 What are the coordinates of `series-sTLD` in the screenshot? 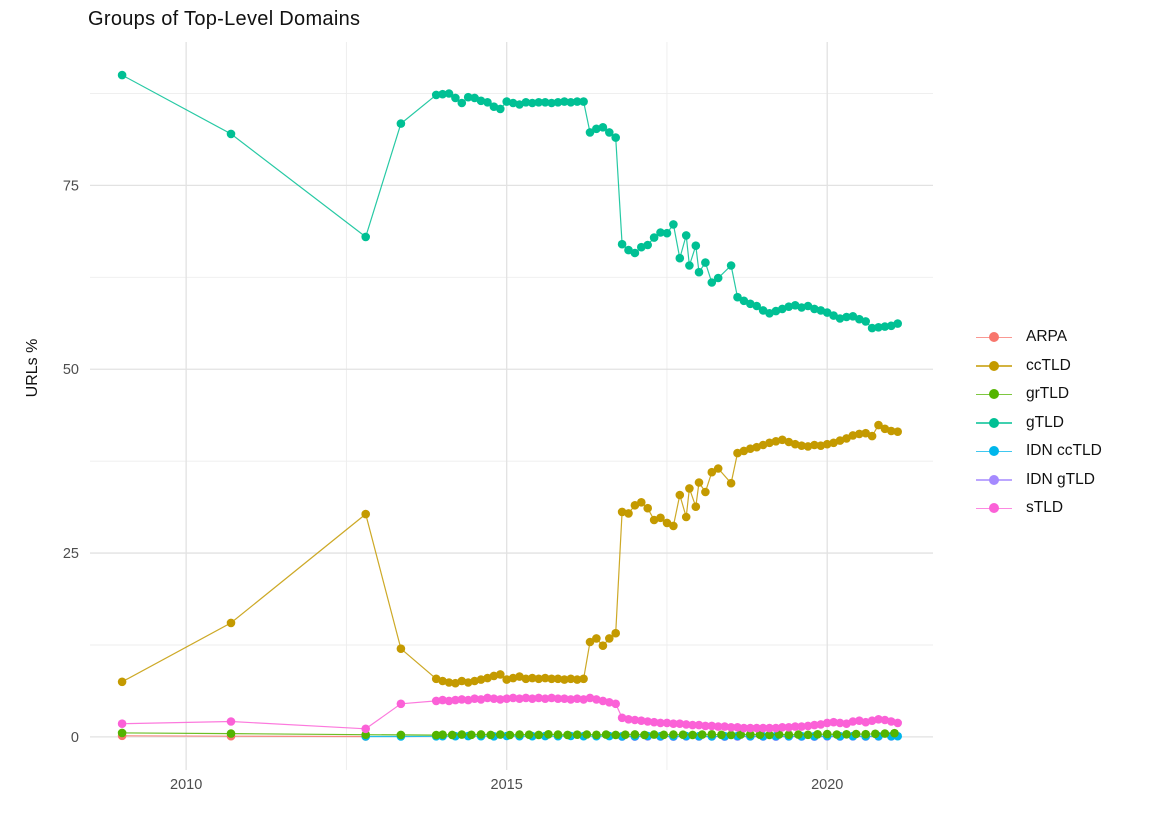 It's located at (509, 713).